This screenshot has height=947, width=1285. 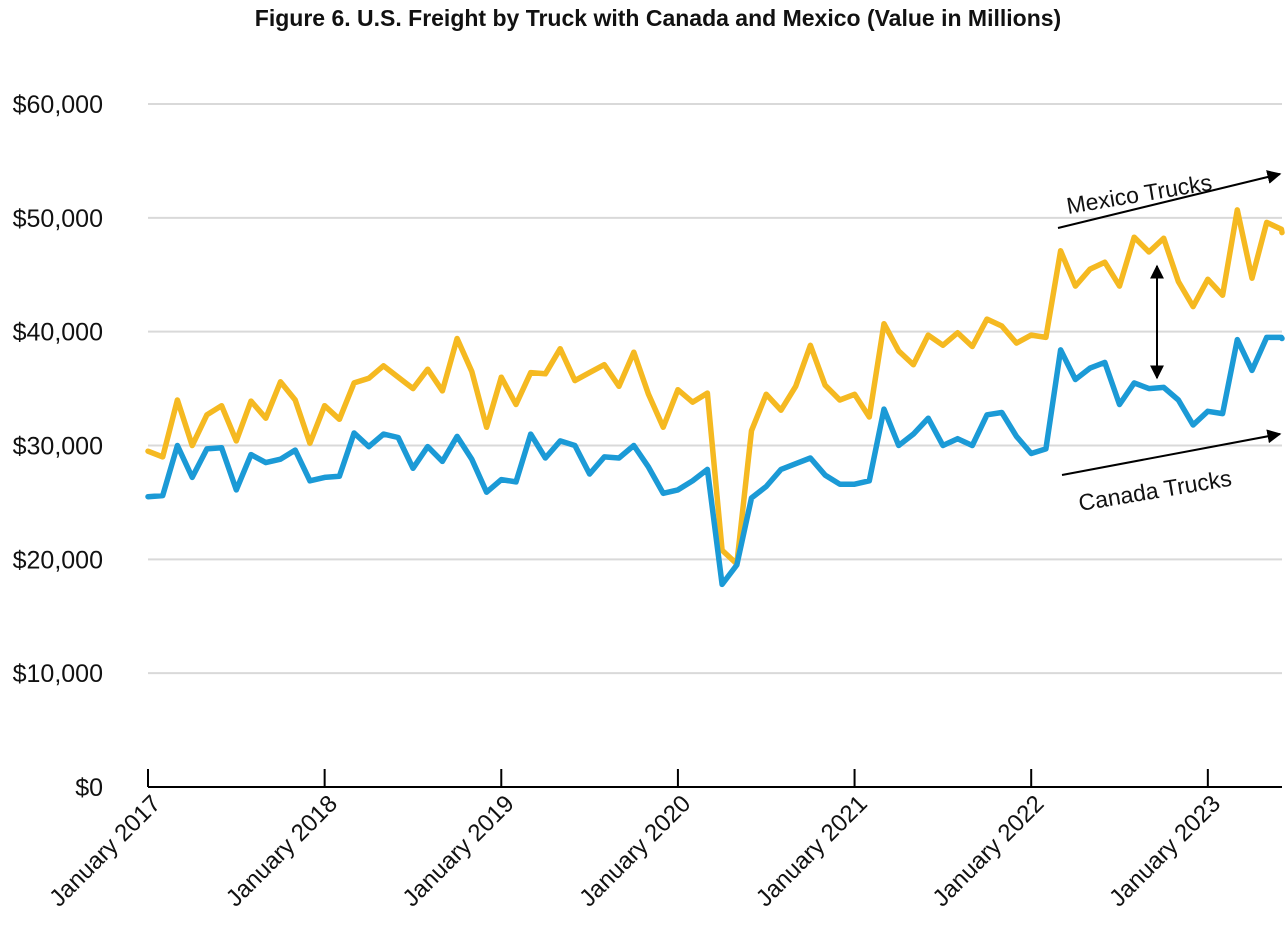 I want to click on x-tick-label: January 2023, so click(x=1165, y=851).